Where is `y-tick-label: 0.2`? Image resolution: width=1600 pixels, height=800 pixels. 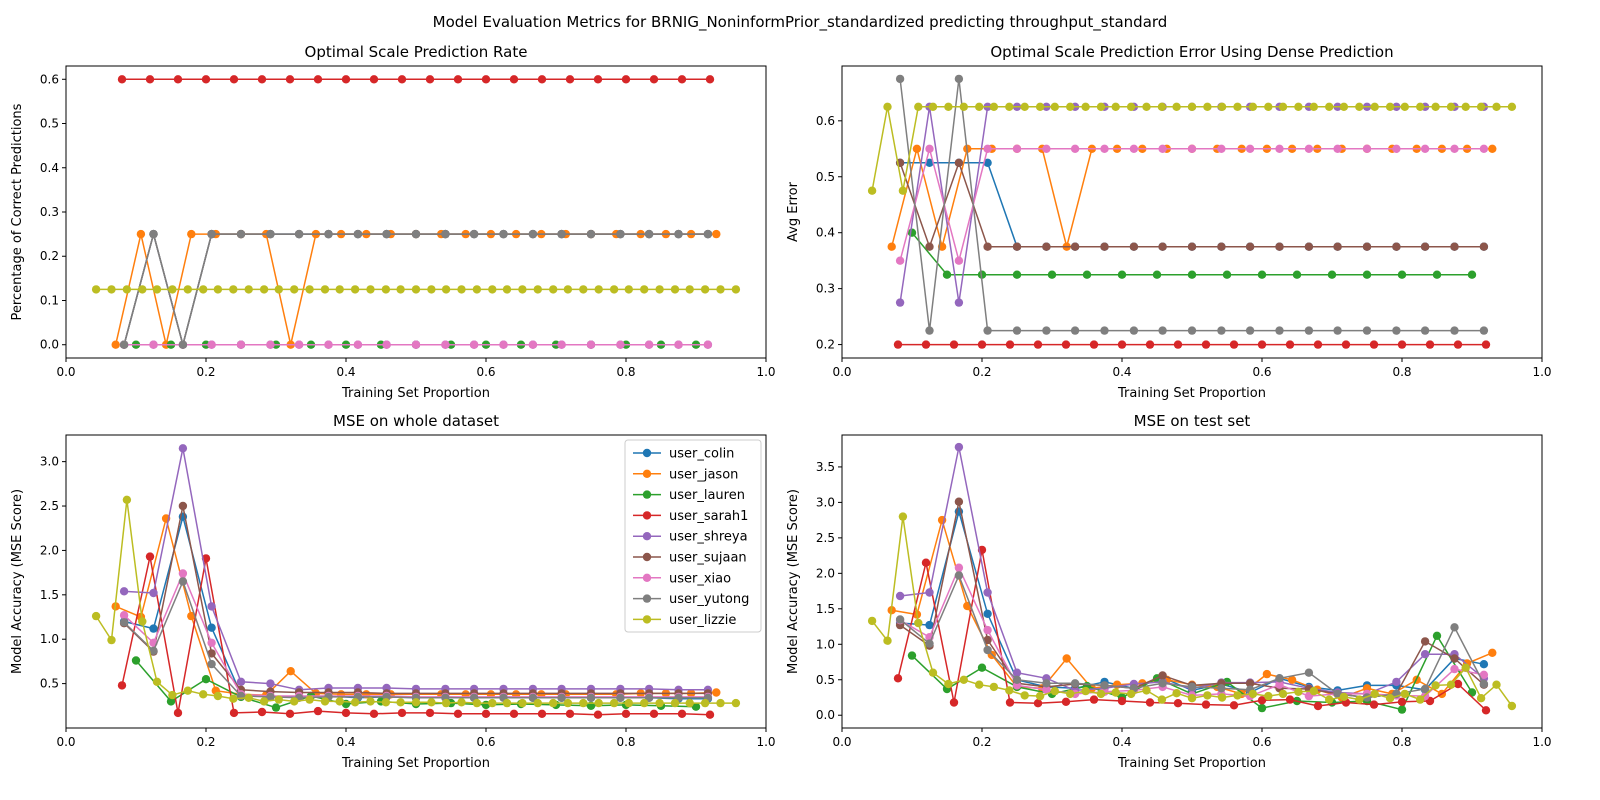
y-tick-label: 0.2 is located at coordinates (825, 345).